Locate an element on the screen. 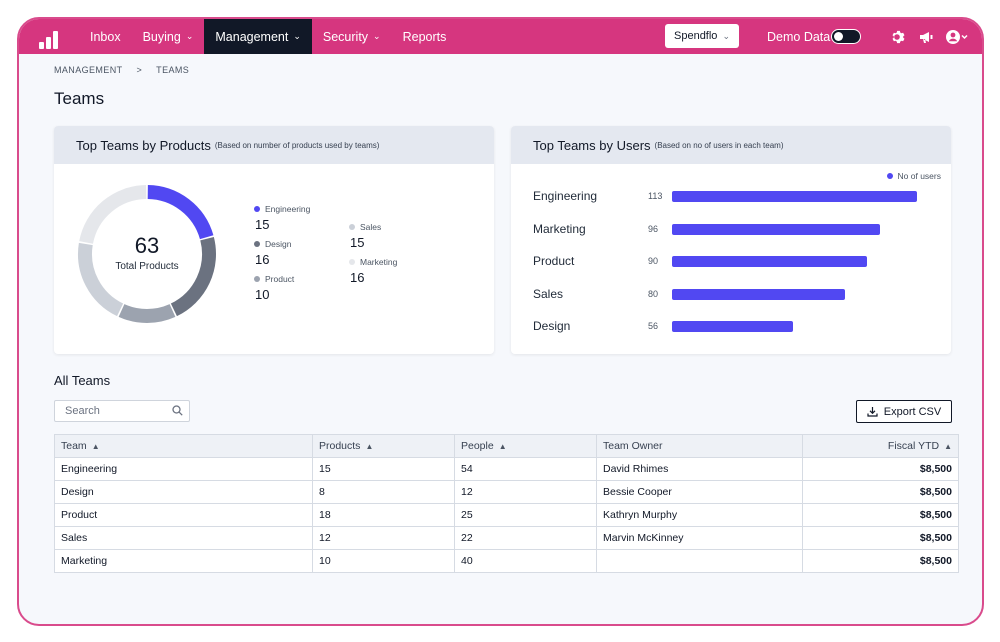 The width and height of the screenshot is (1000, 642). legend-marketing: Marketing 16 is located at coordinates (373, 271).